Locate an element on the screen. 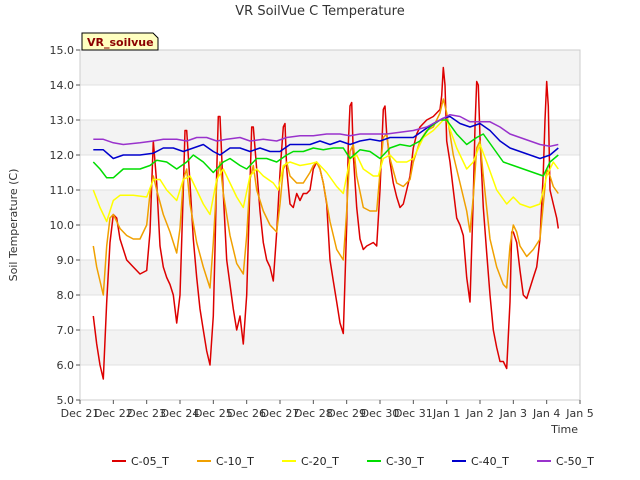  station-badge: VR_soilvue is located at coordinates (120, 41).